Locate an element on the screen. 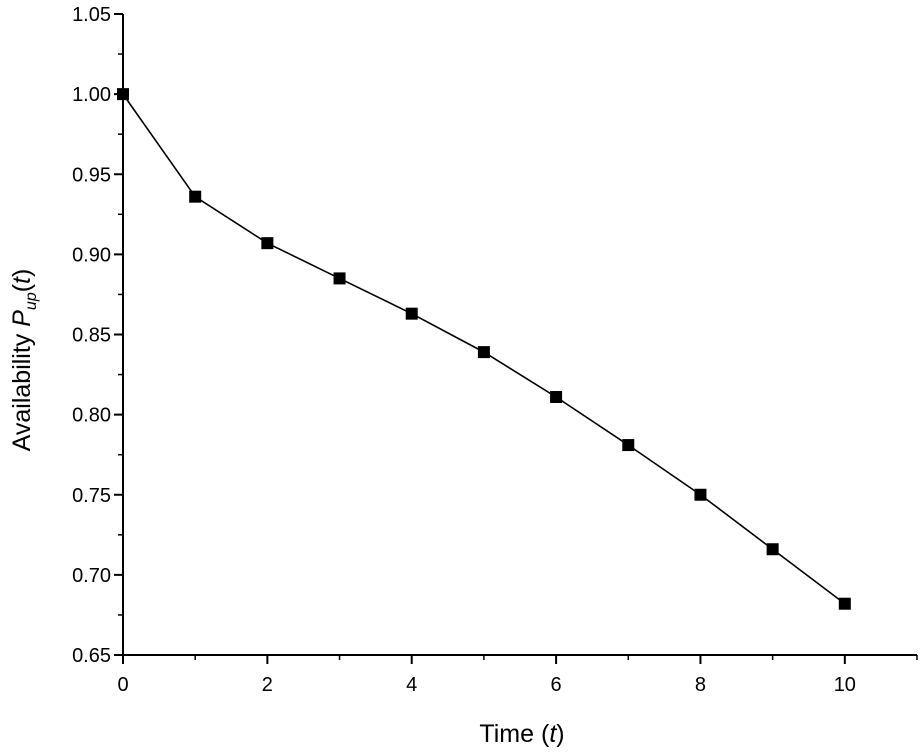 Image resolution: width=922 pixels, height=755 pixels. x-tick-label: 8 is located at coordinates (700, 685).